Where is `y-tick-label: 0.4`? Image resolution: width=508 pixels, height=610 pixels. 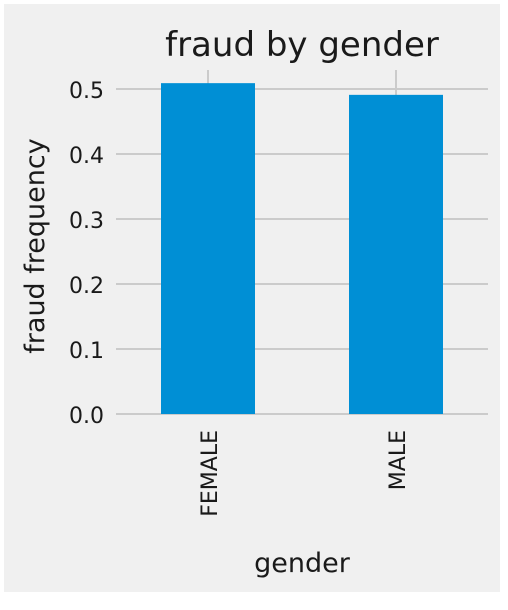
y-tick-label: 0.4 is located at coordinates (86, 156).